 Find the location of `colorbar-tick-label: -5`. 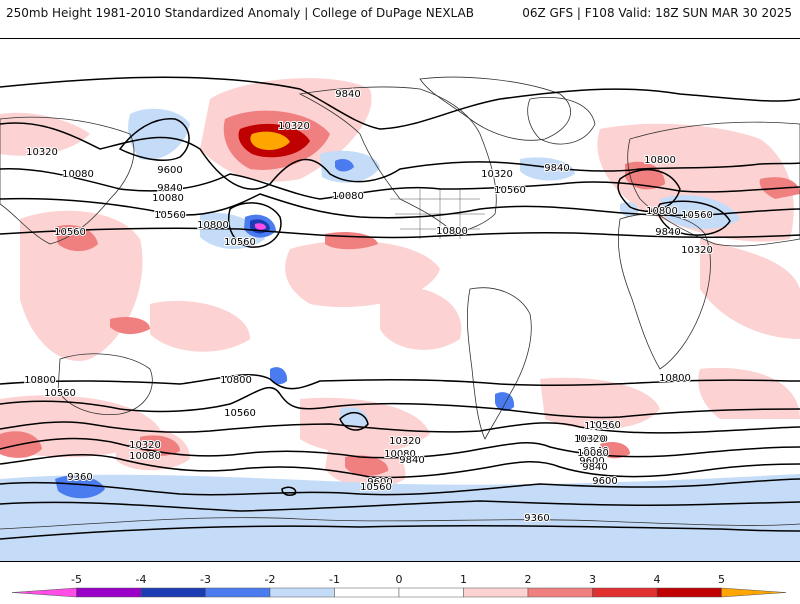

colorbar-tick-label: -5 is located at coordinates (76, 579).